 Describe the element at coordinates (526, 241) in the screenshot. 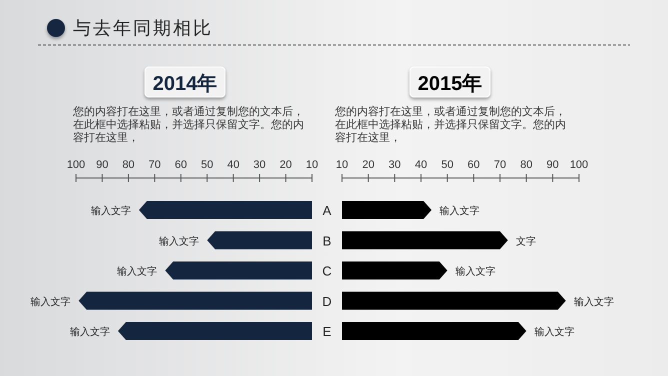

I see `data-label: 文字` at that location.